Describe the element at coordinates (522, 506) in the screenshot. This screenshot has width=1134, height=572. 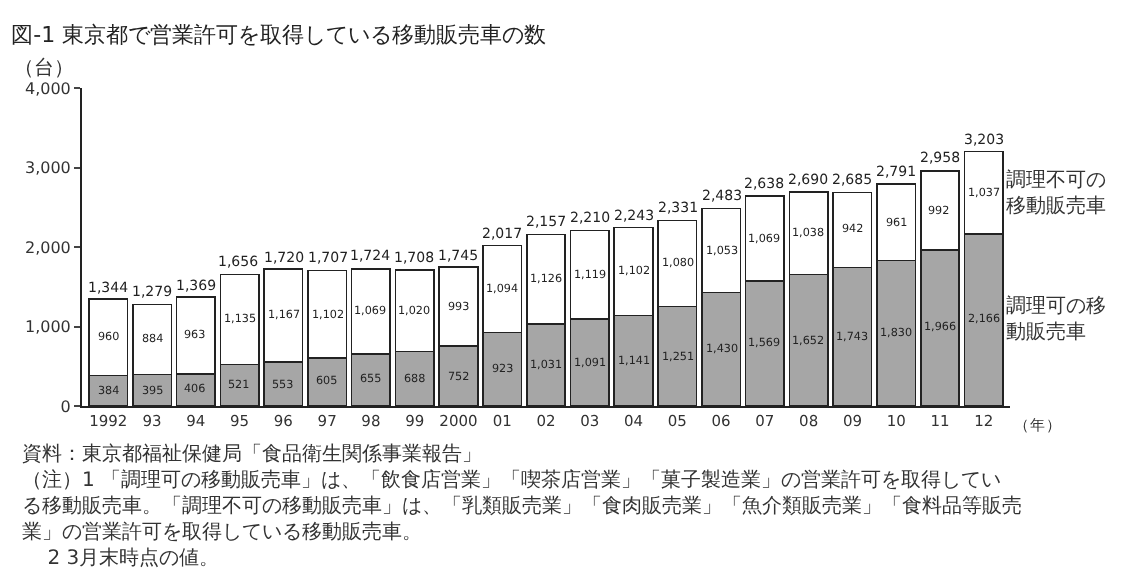
I see `text: （注）1 「調理可の移動販売車」は、「飲食店営業」「喫茶店営業」「菓子製造業」の営業許可を取得している移動販売車。「調理不可の移動販売車」は、「乳類販売業」「食肉販売業」「魚介類販売業」「食料品等販売業」の営業許可を取得している移動販売車。` at that location.